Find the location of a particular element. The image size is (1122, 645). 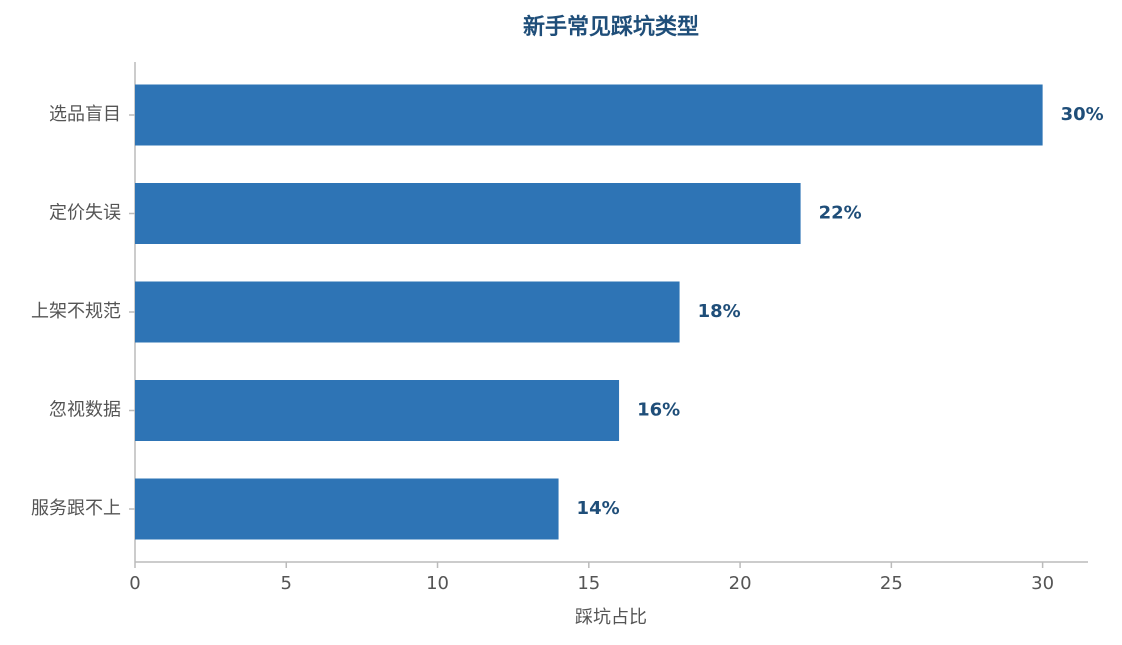

x-tick-label: 25 is located at coordinates (891, 583).